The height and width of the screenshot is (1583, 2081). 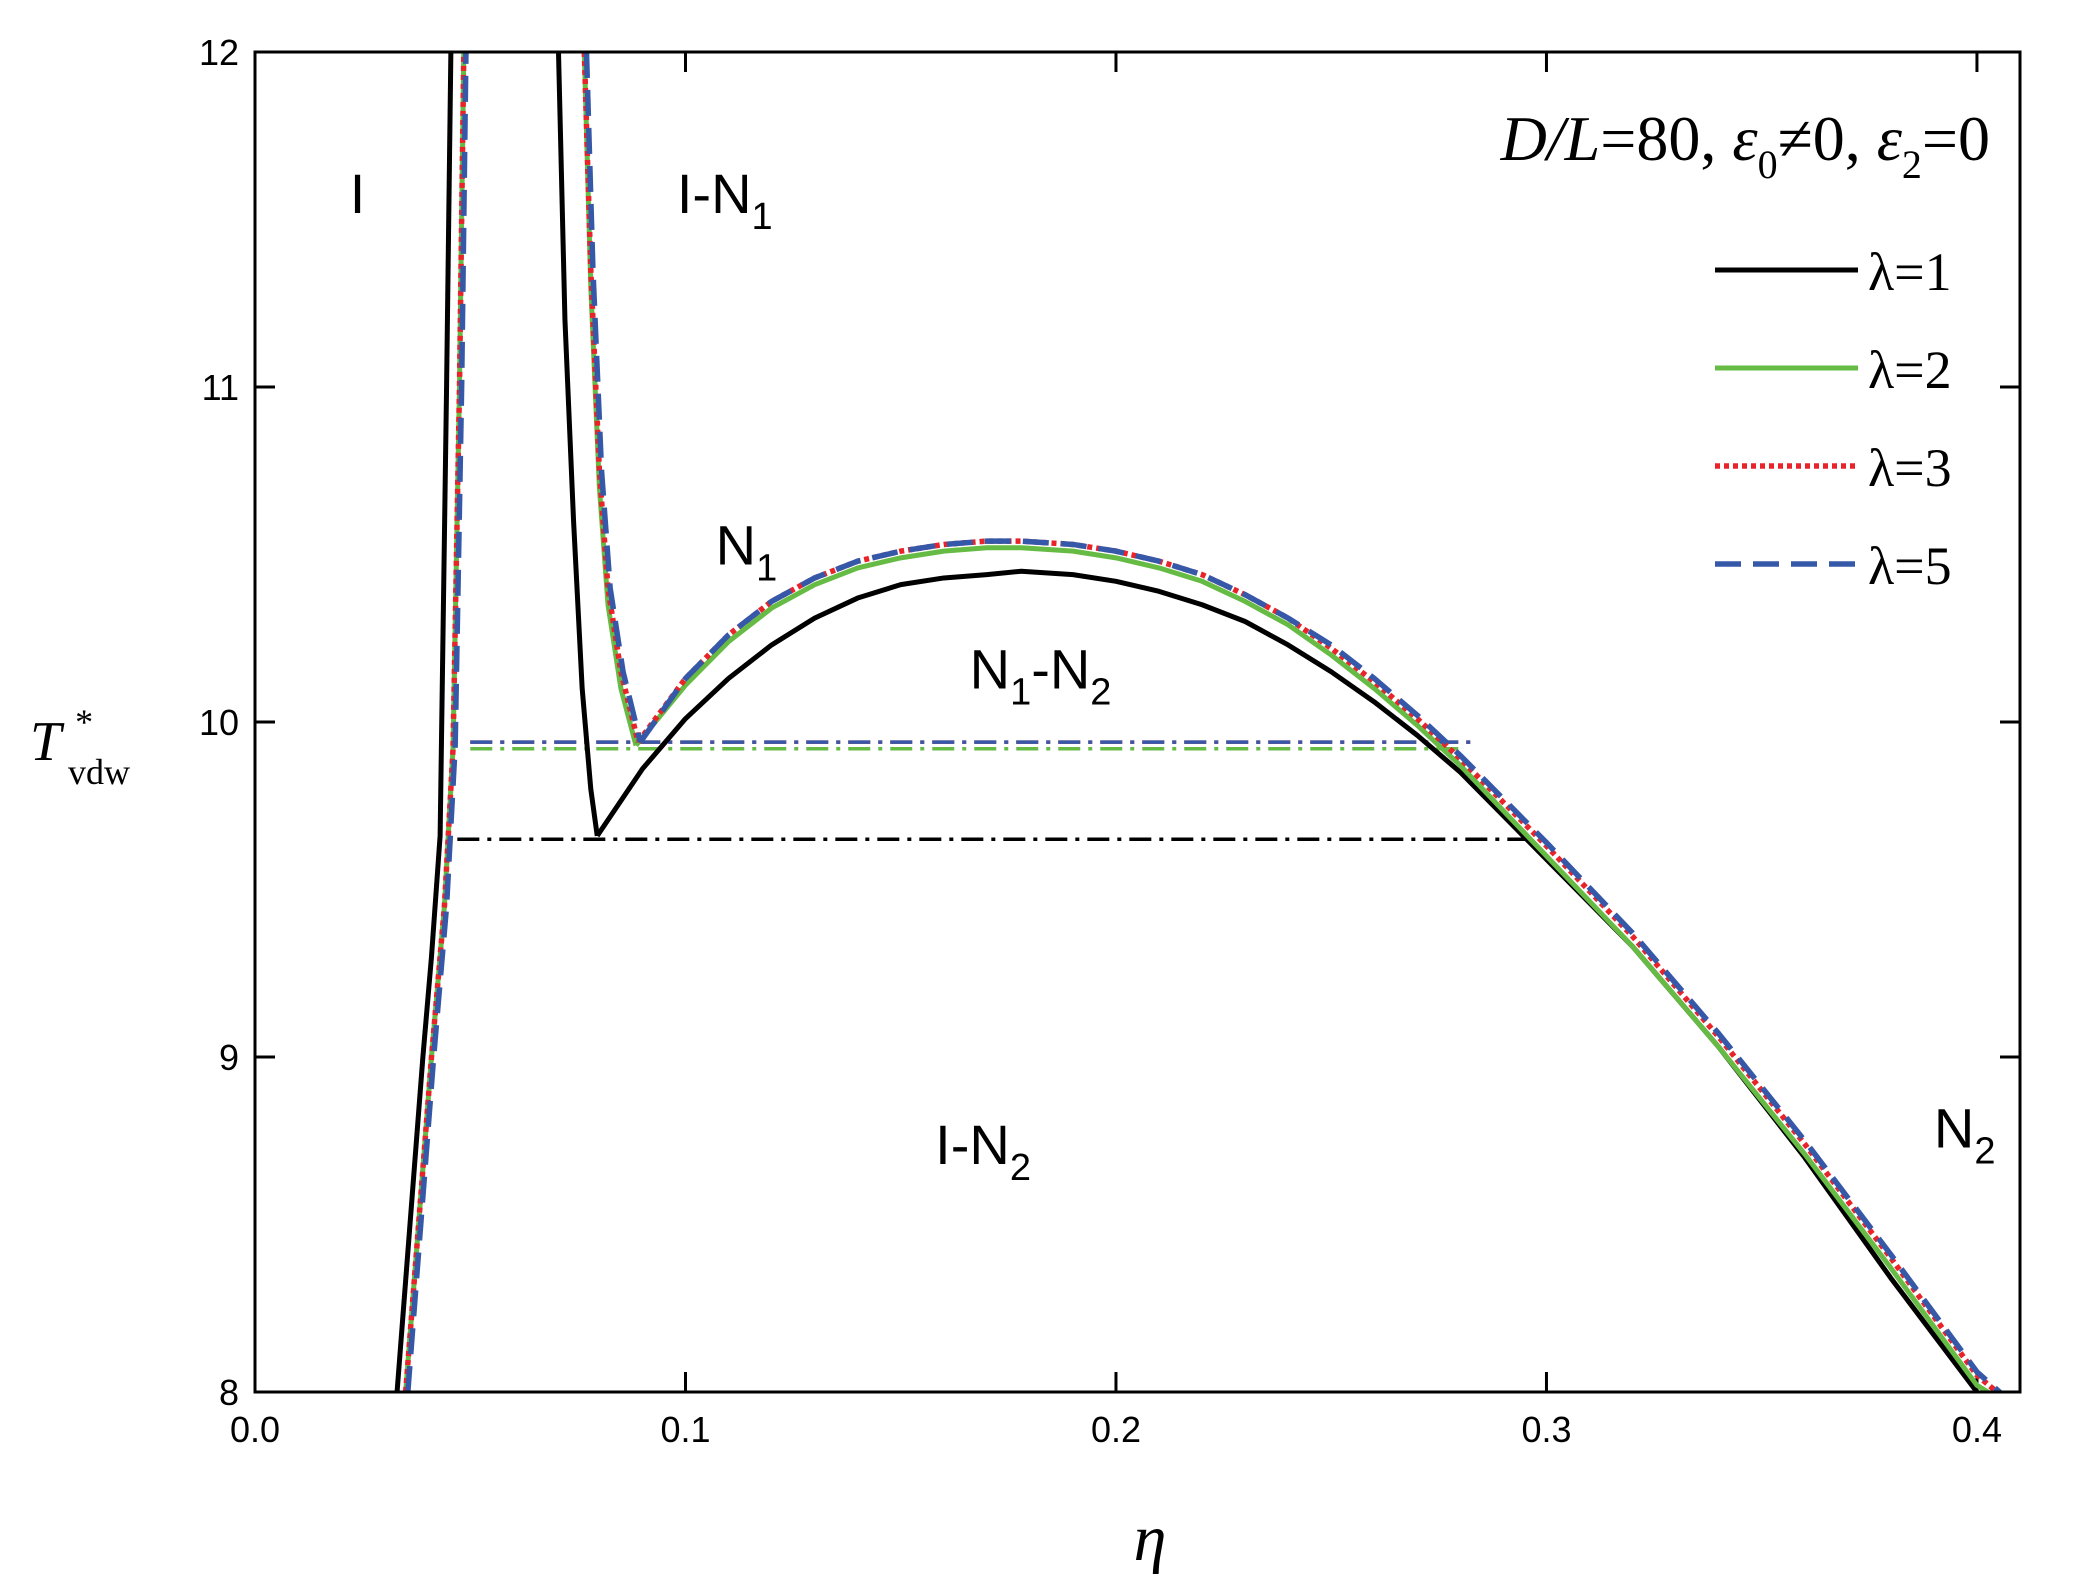 I want to click on y-axis-label-main: T, so click(x=47, y=742).